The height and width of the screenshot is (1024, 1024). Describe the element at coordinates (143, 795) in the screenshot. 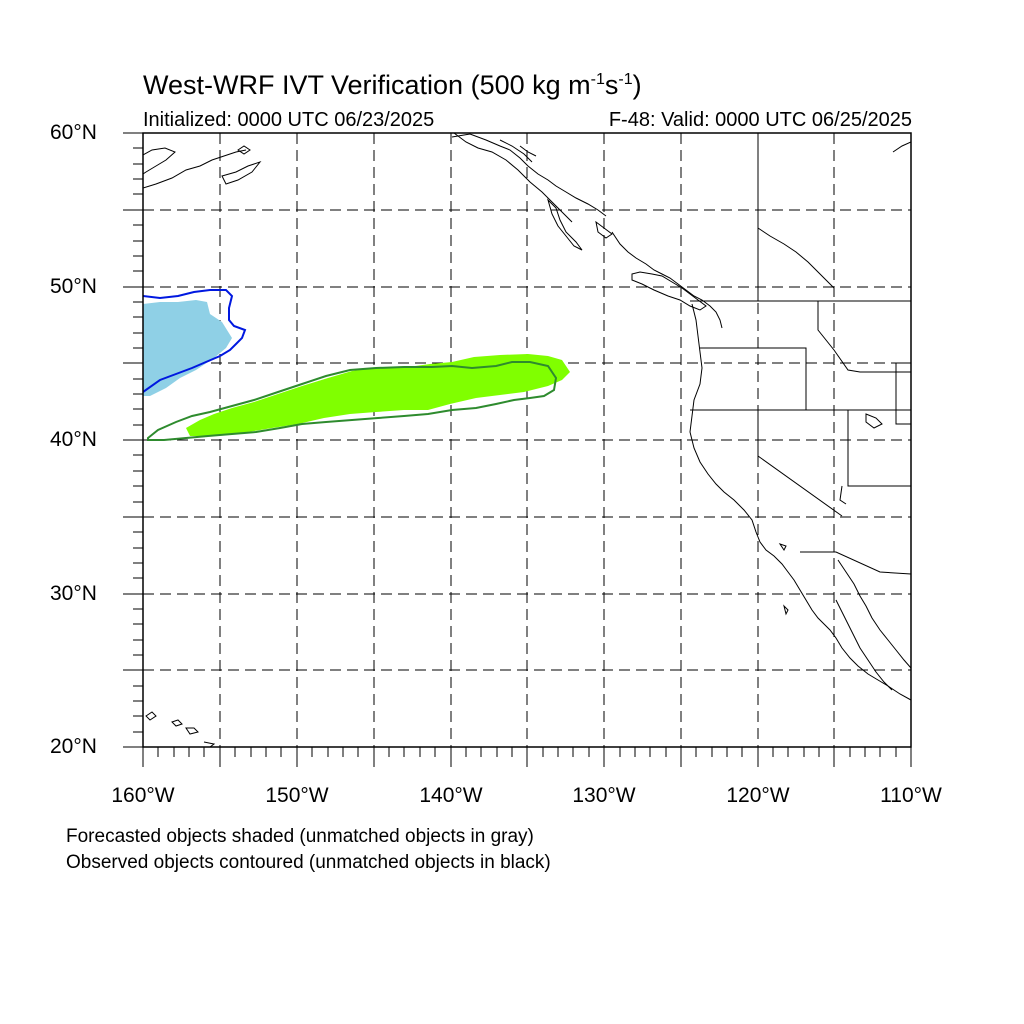

I see `lon-label-160w: 160°W` at that location.